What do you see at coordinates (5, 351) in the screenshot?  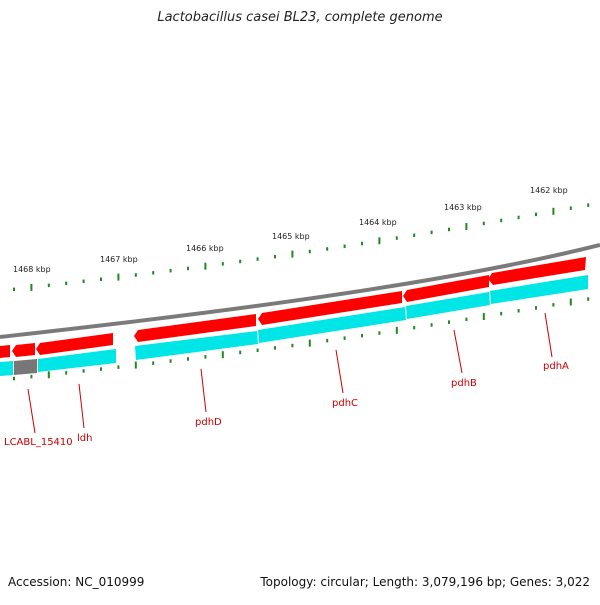 I see `gene-arrow-left-partial` at bounding box center [5, 351].